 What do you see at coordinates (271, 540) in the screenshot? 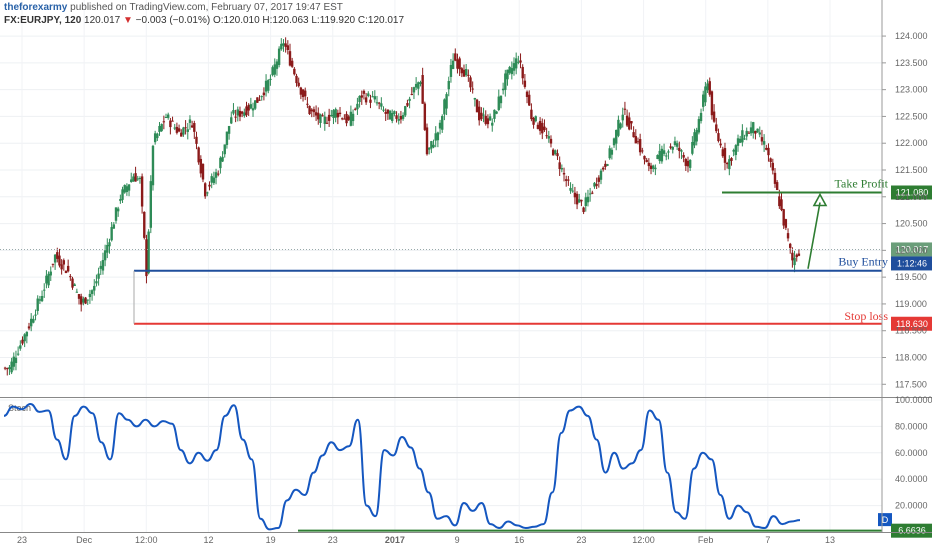
I see `time-tick-label: 19` at bounding box center [271, 540].